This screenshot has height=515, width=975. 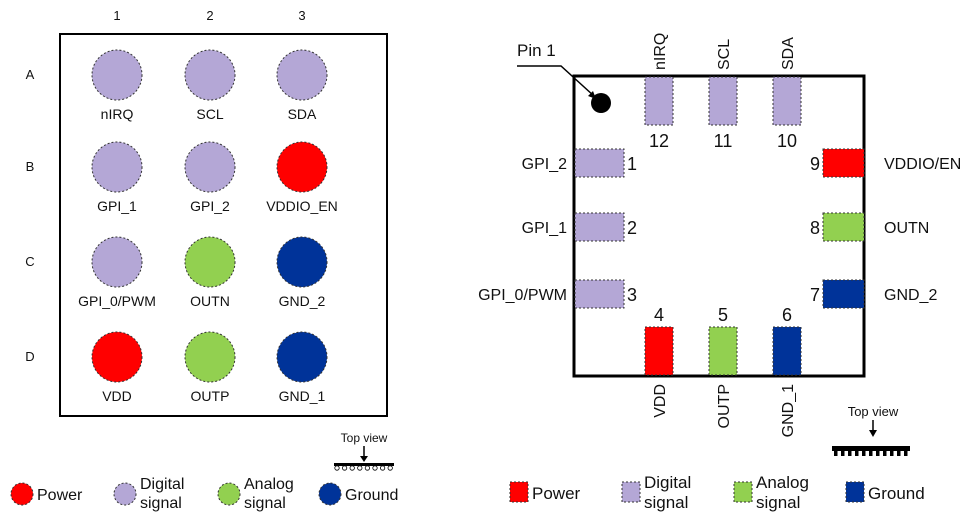 What do you see at coordinates (522, 295) in the screenshot?
I see `pin-label: GPI_0/PWM` at bounding box center [522, 295].